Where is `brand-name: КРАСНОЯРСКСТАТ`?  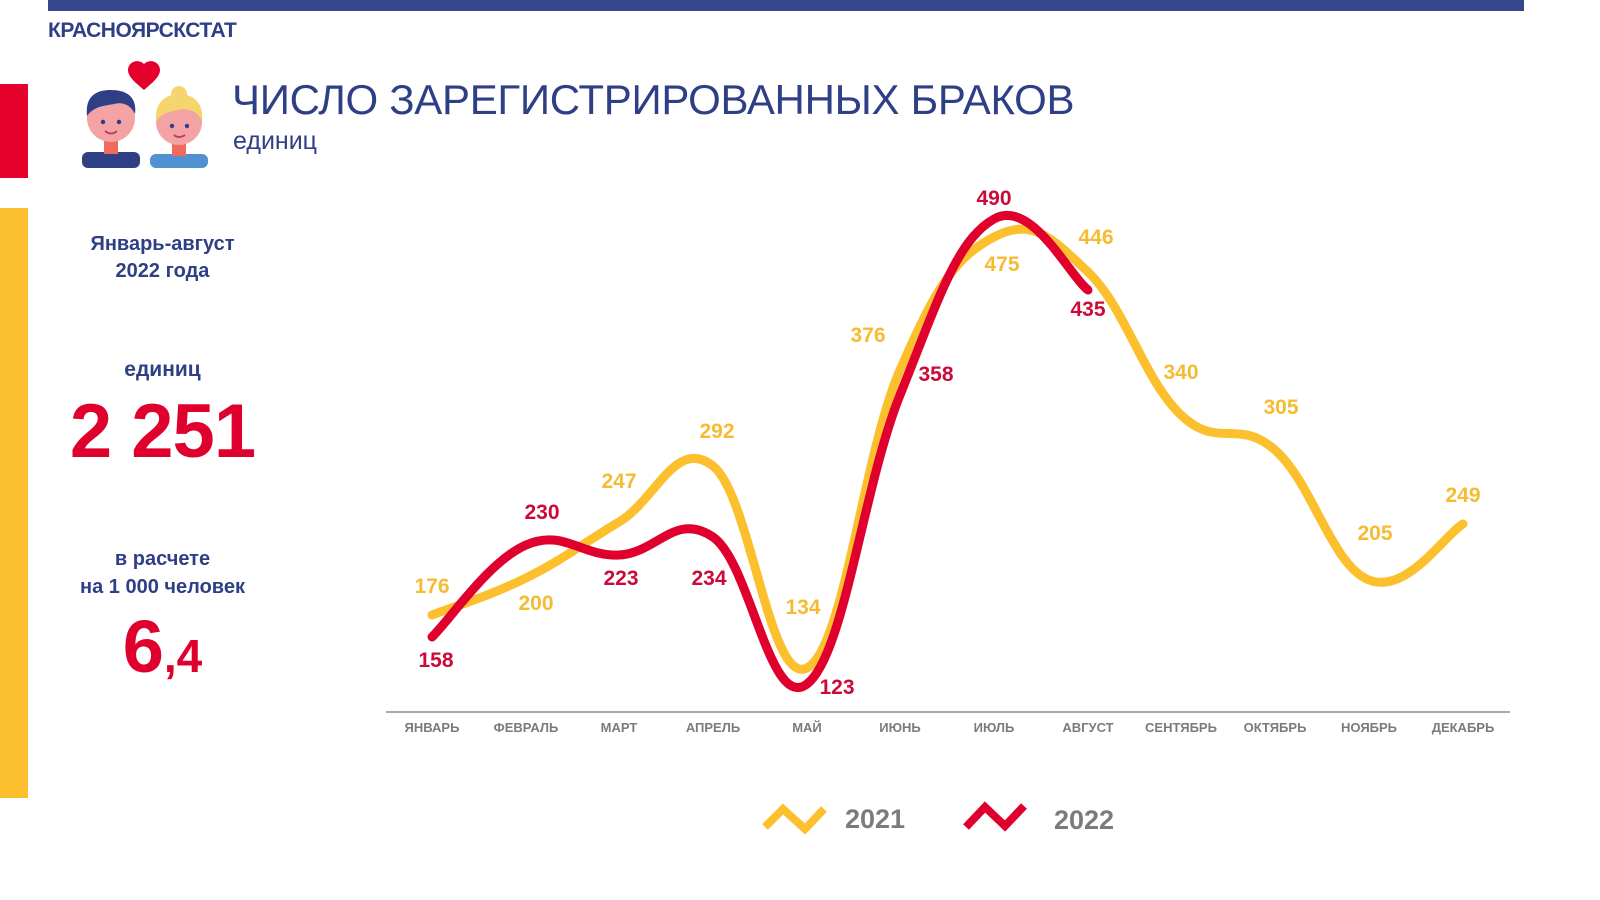
brand-name: КРАСНОЯРСКСТАТ is located at coordinates (142, 30).